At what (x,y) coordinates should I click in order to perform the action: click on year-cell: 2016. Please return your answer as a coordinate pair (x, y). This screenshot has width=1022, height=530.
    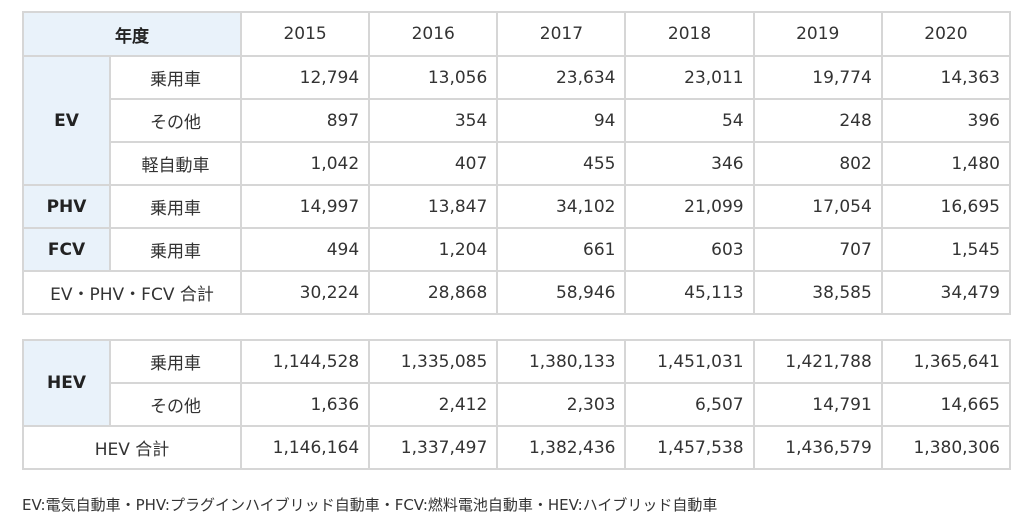
    Looking at the image, I should click on (433, 34).